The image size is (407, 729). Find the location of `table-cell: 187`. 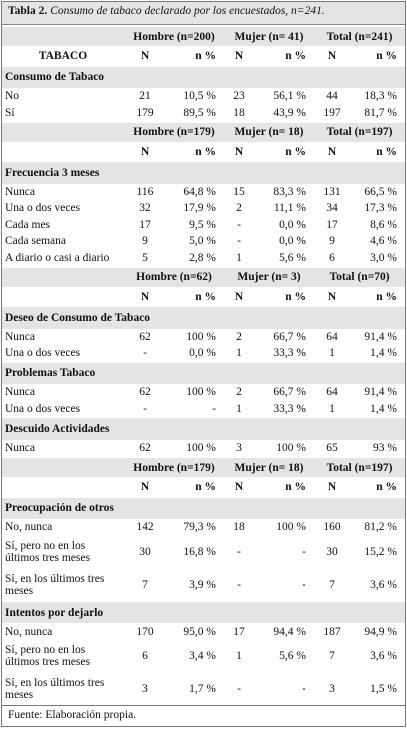

table-cell: 187 is located at coordinates (332, 631).